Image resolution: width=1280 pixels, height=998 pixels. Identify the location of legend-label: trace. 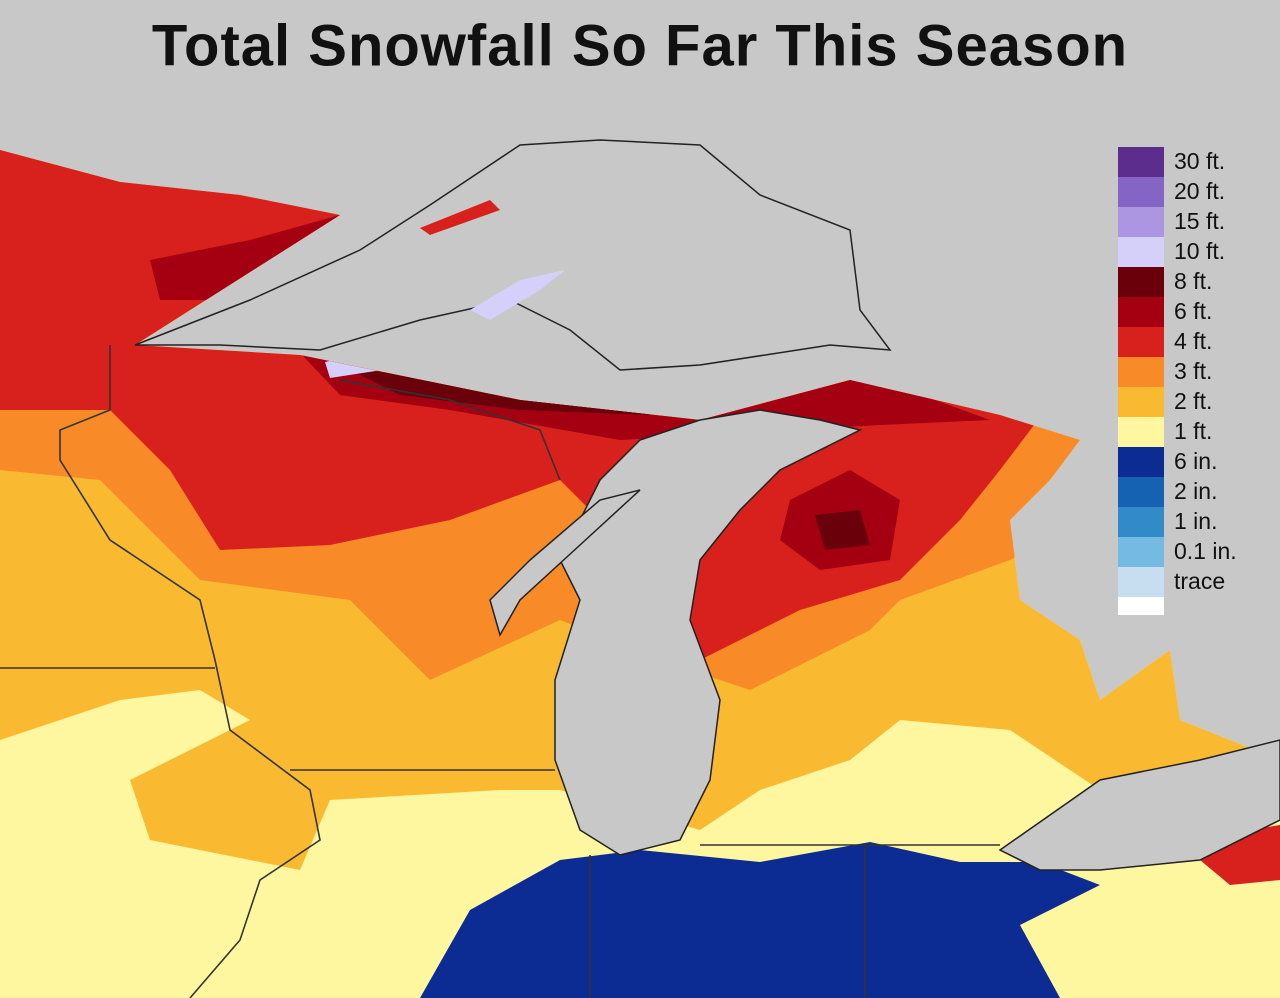
(1199, 581).